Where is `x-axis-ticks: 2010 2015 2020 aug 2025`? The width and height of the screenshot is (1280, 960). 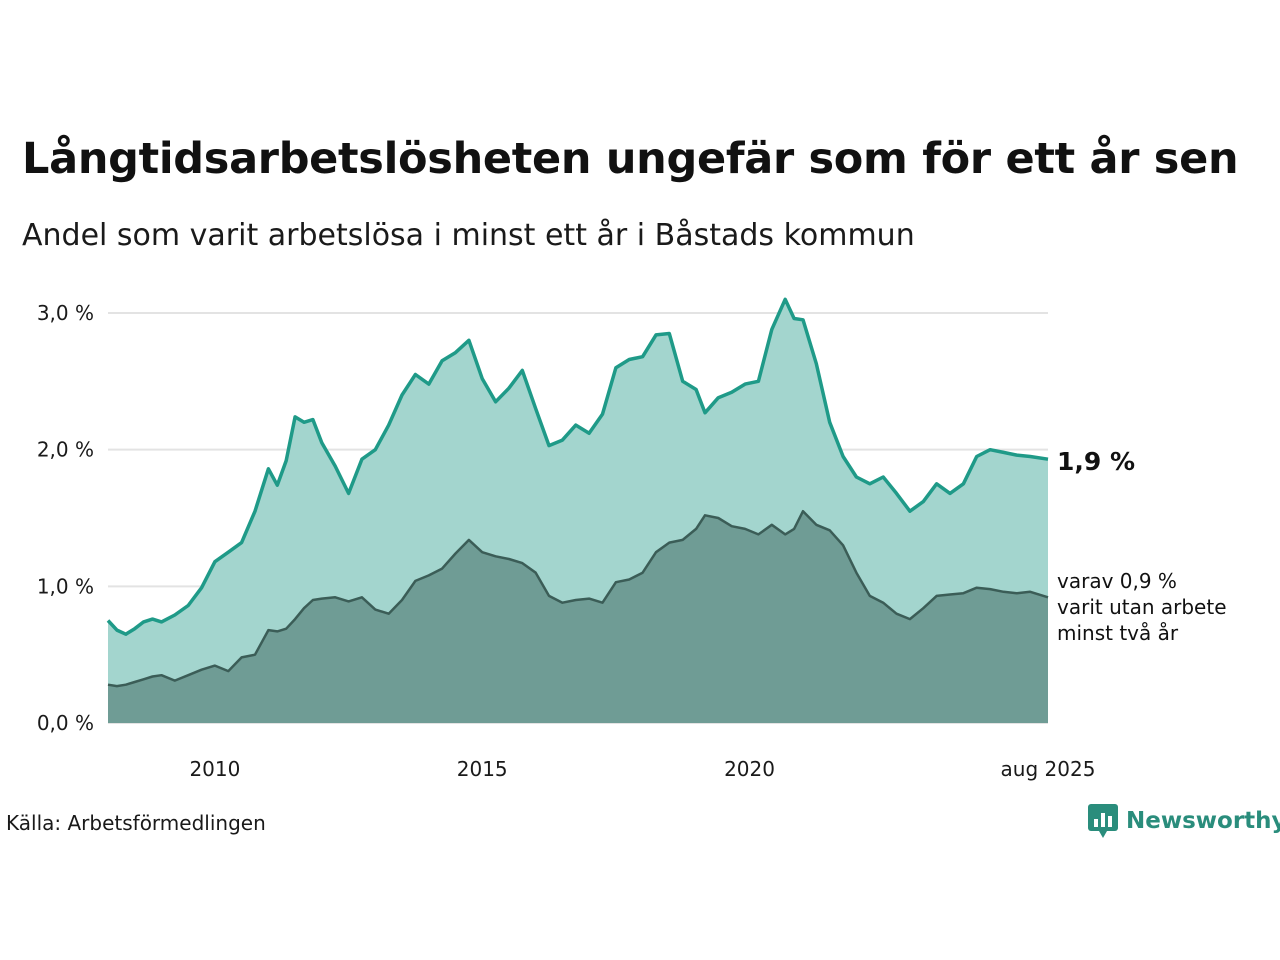 x-axis-ticks: 2010 2015 2020 aug 2025 is located at coordinates (642, 769).